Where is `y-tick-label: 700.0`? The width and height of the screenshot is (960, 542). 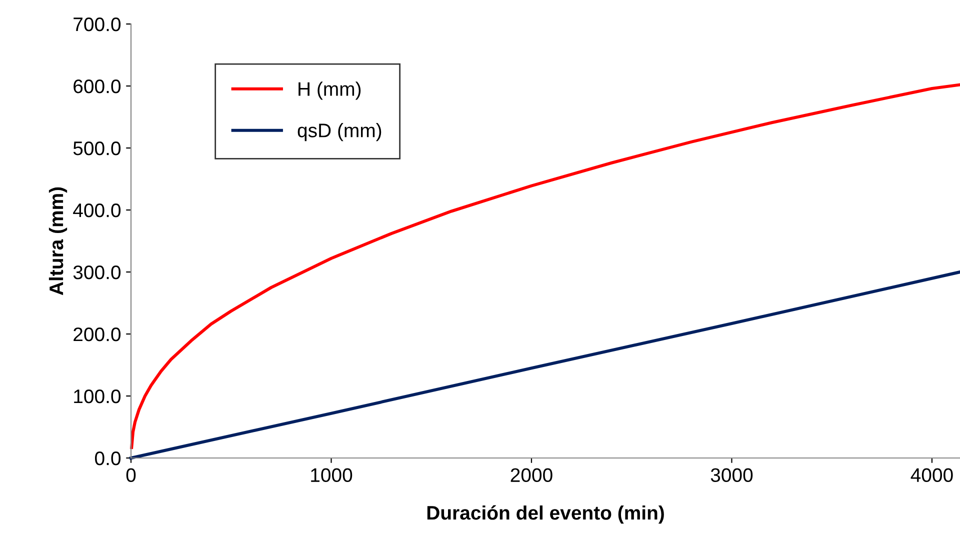 y-tick-label: 700.0 is located at coordinates (97, 24).